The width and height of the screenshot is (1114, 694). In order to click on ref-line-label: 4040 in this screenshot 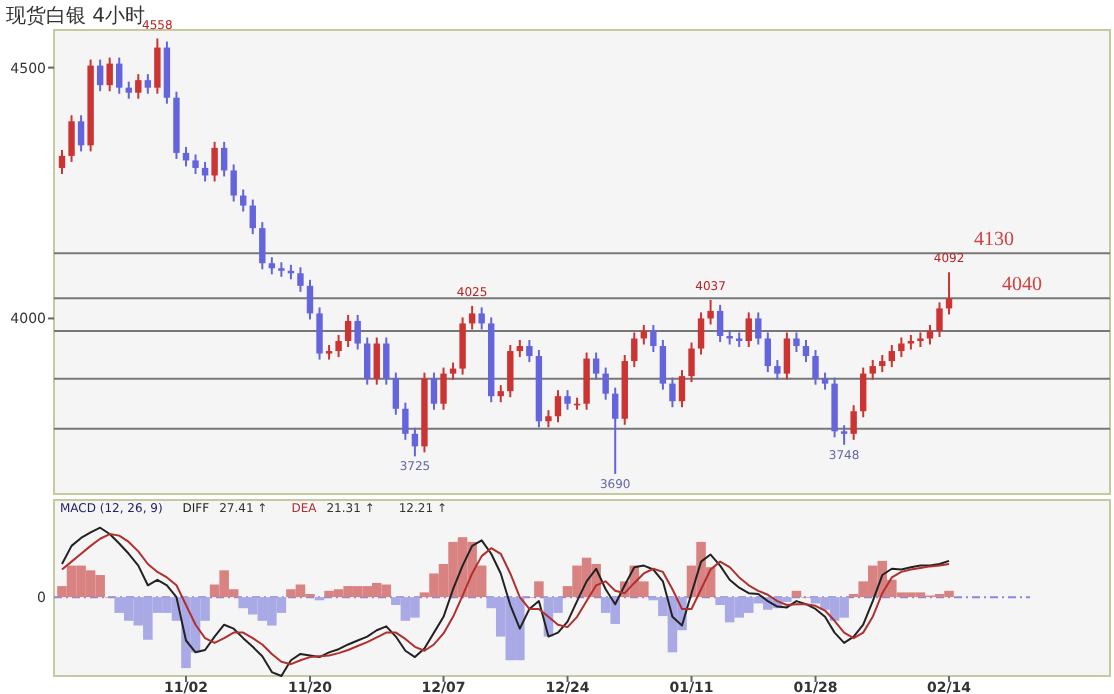, I will do `click(1022, 285)`.